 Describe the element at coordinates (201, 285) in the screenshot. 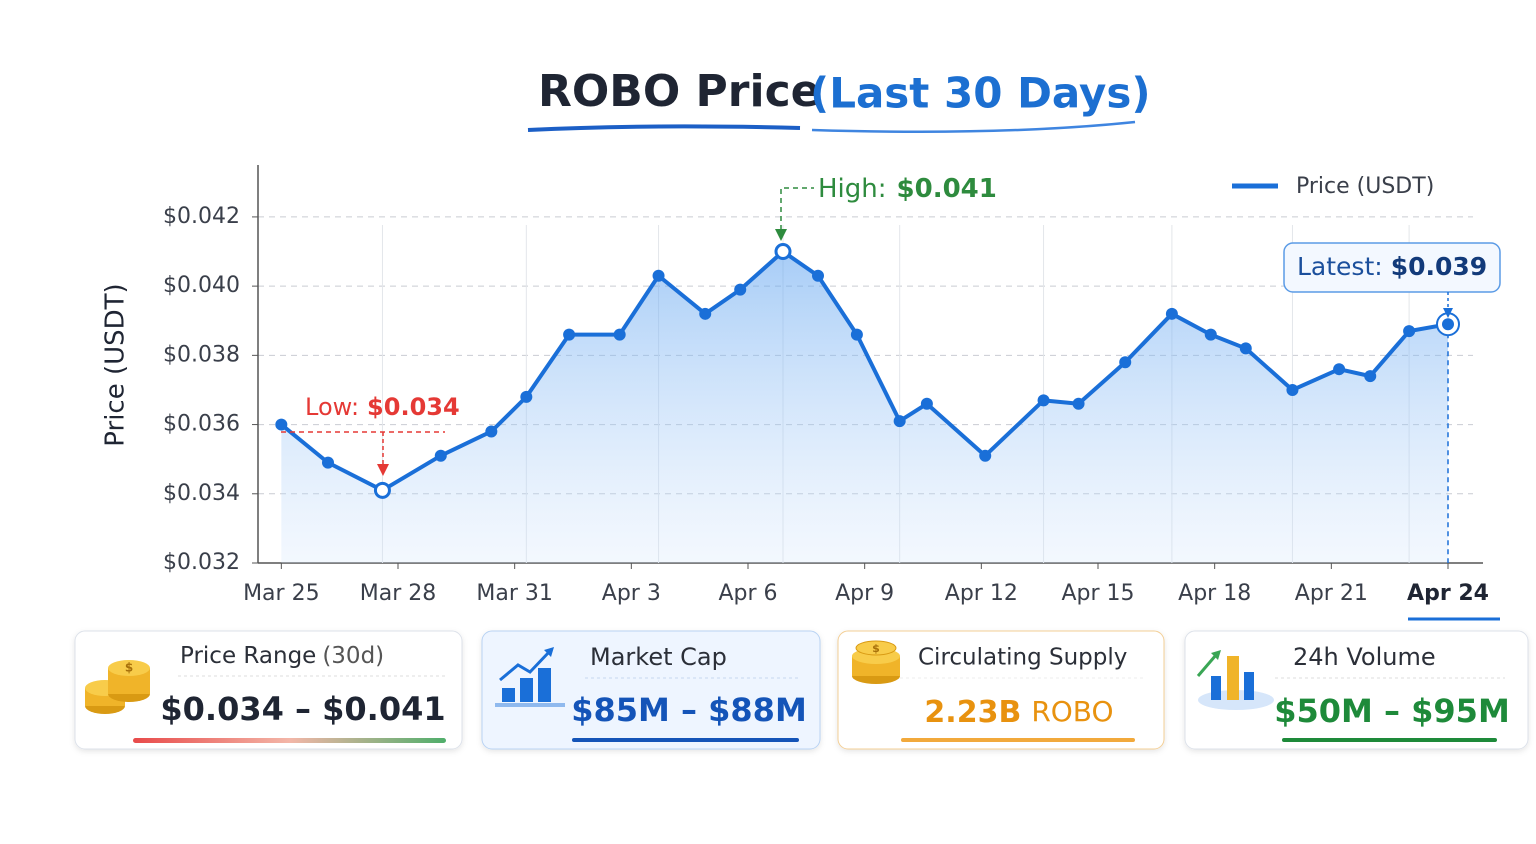

I see `y-tick-label: $0.040` at that location.